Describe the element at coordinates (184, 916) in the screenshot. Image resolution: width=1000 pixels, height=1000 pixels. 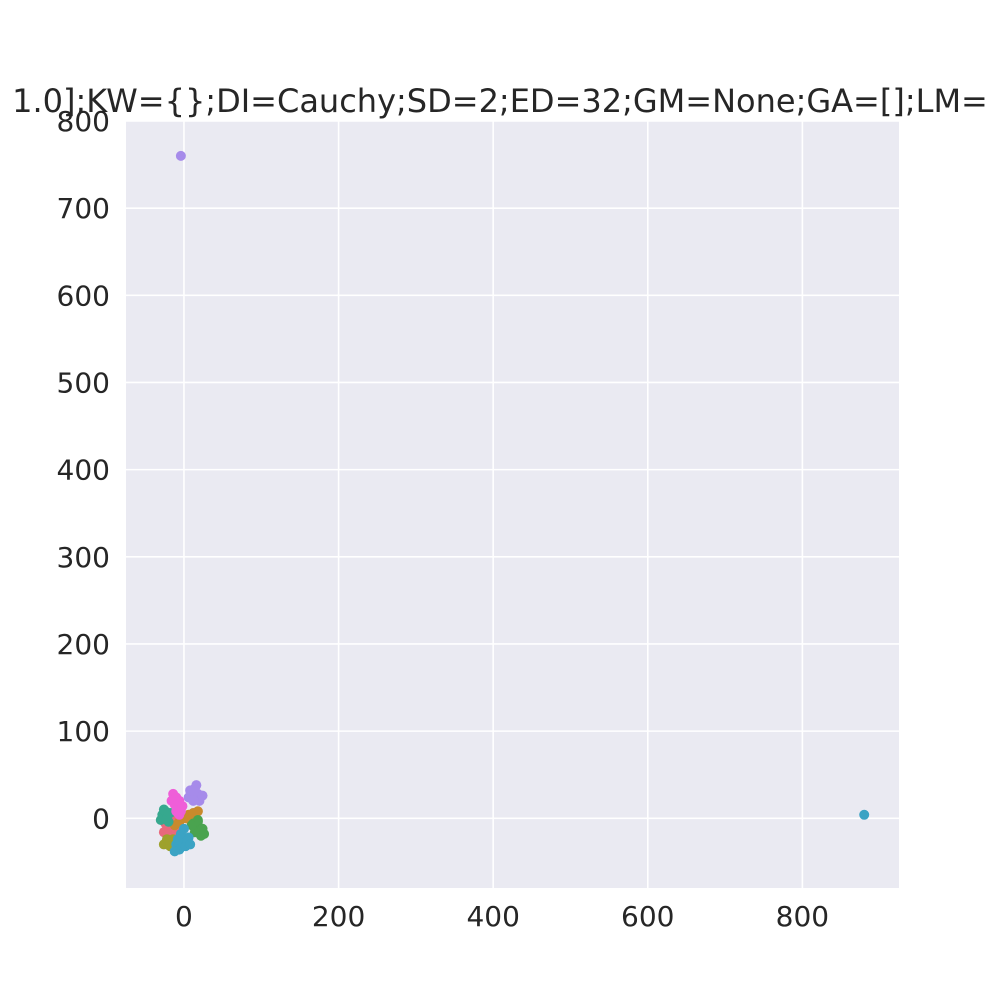
I see `x-tick-label: 0` at that location.